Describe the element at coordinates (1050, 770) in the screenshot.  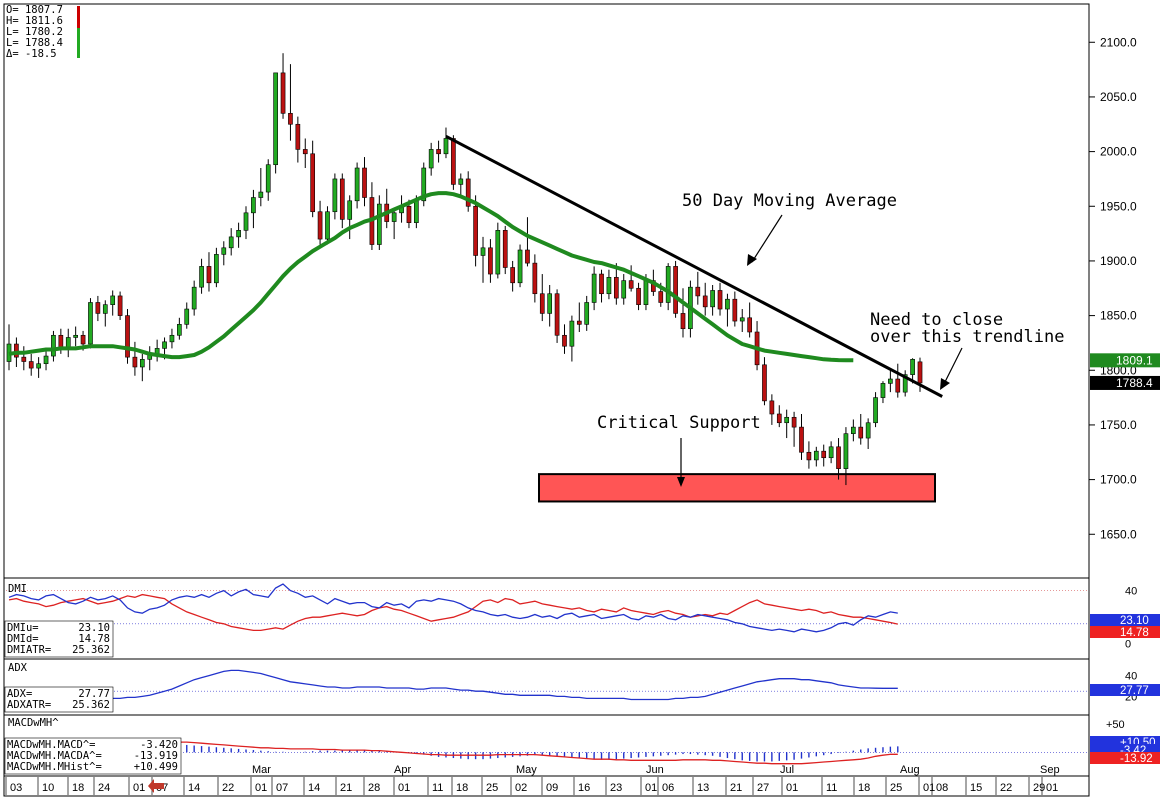
I see `month-label: Sep` at that location.